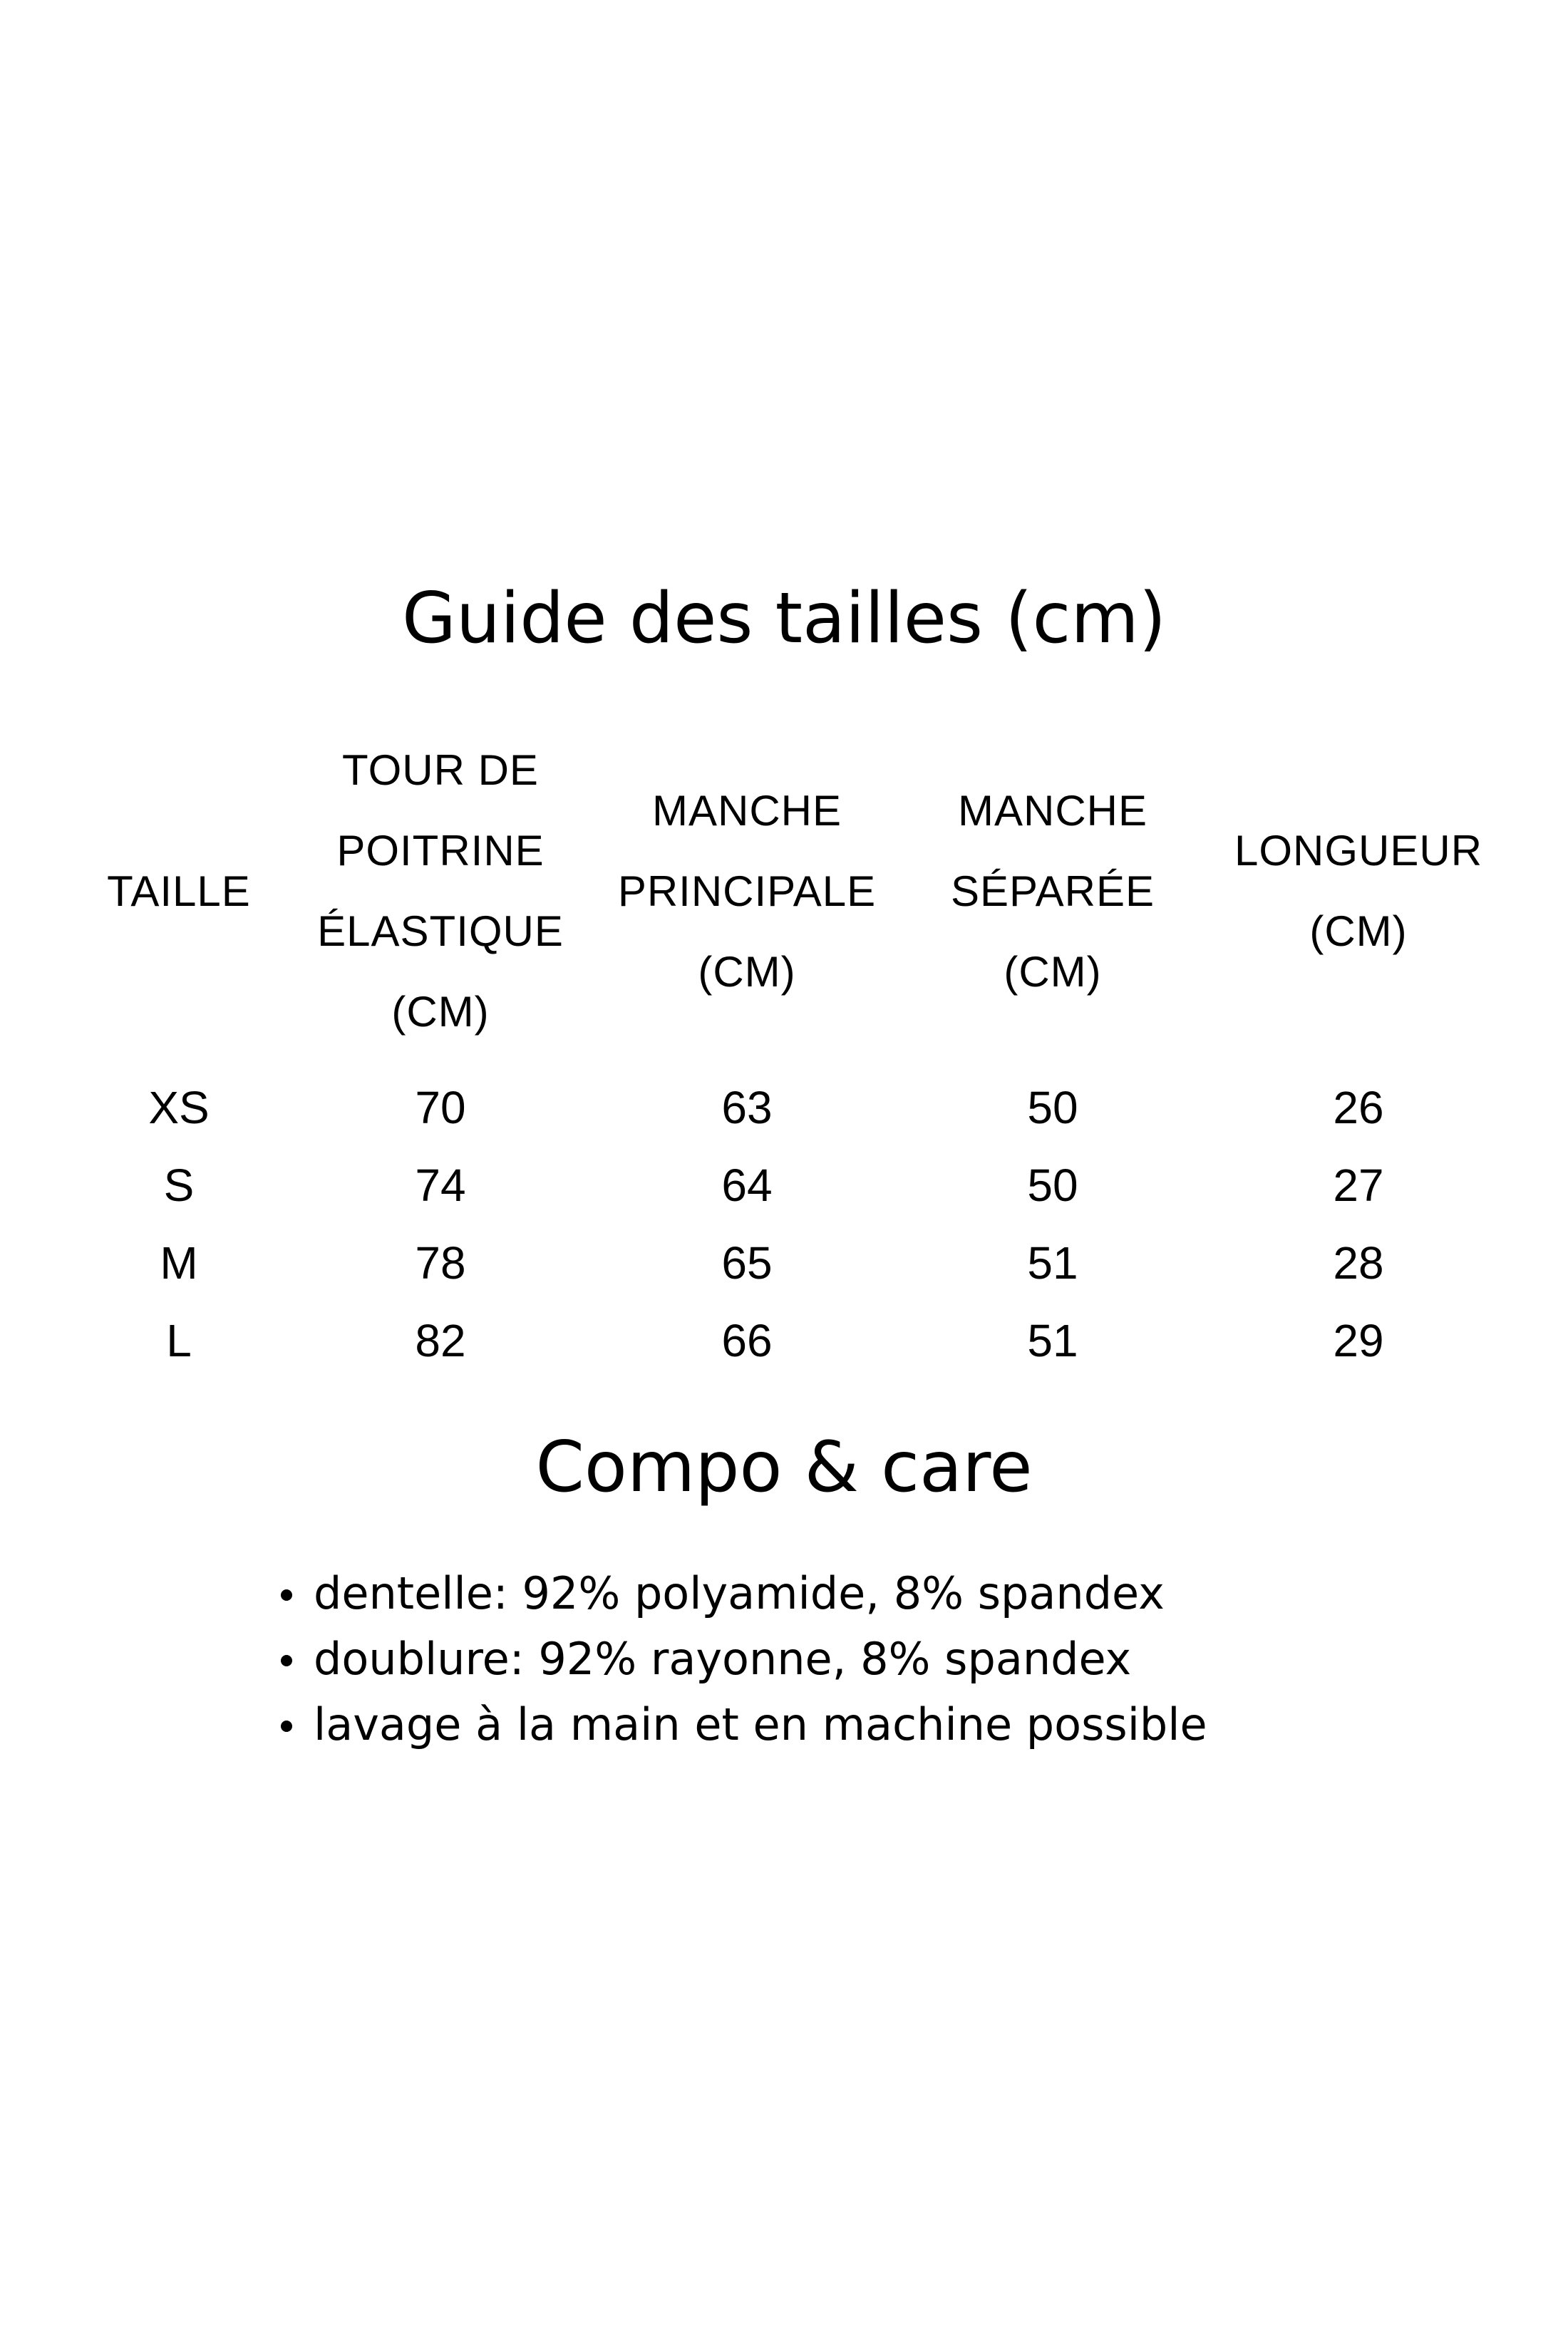 The height and width of the screenshot is (2352, 1568). What do you see at coordinates (441, 851) in the screenshot?
I see `header-line: POITRINE` at bounding box center [441, 851].